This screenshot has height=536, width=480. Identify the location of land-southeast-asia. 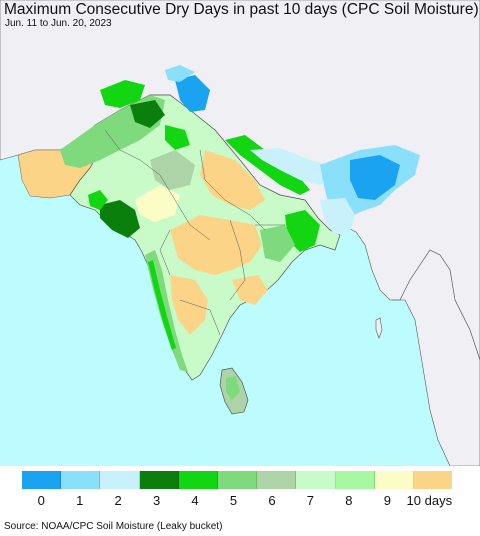
(436, 357).